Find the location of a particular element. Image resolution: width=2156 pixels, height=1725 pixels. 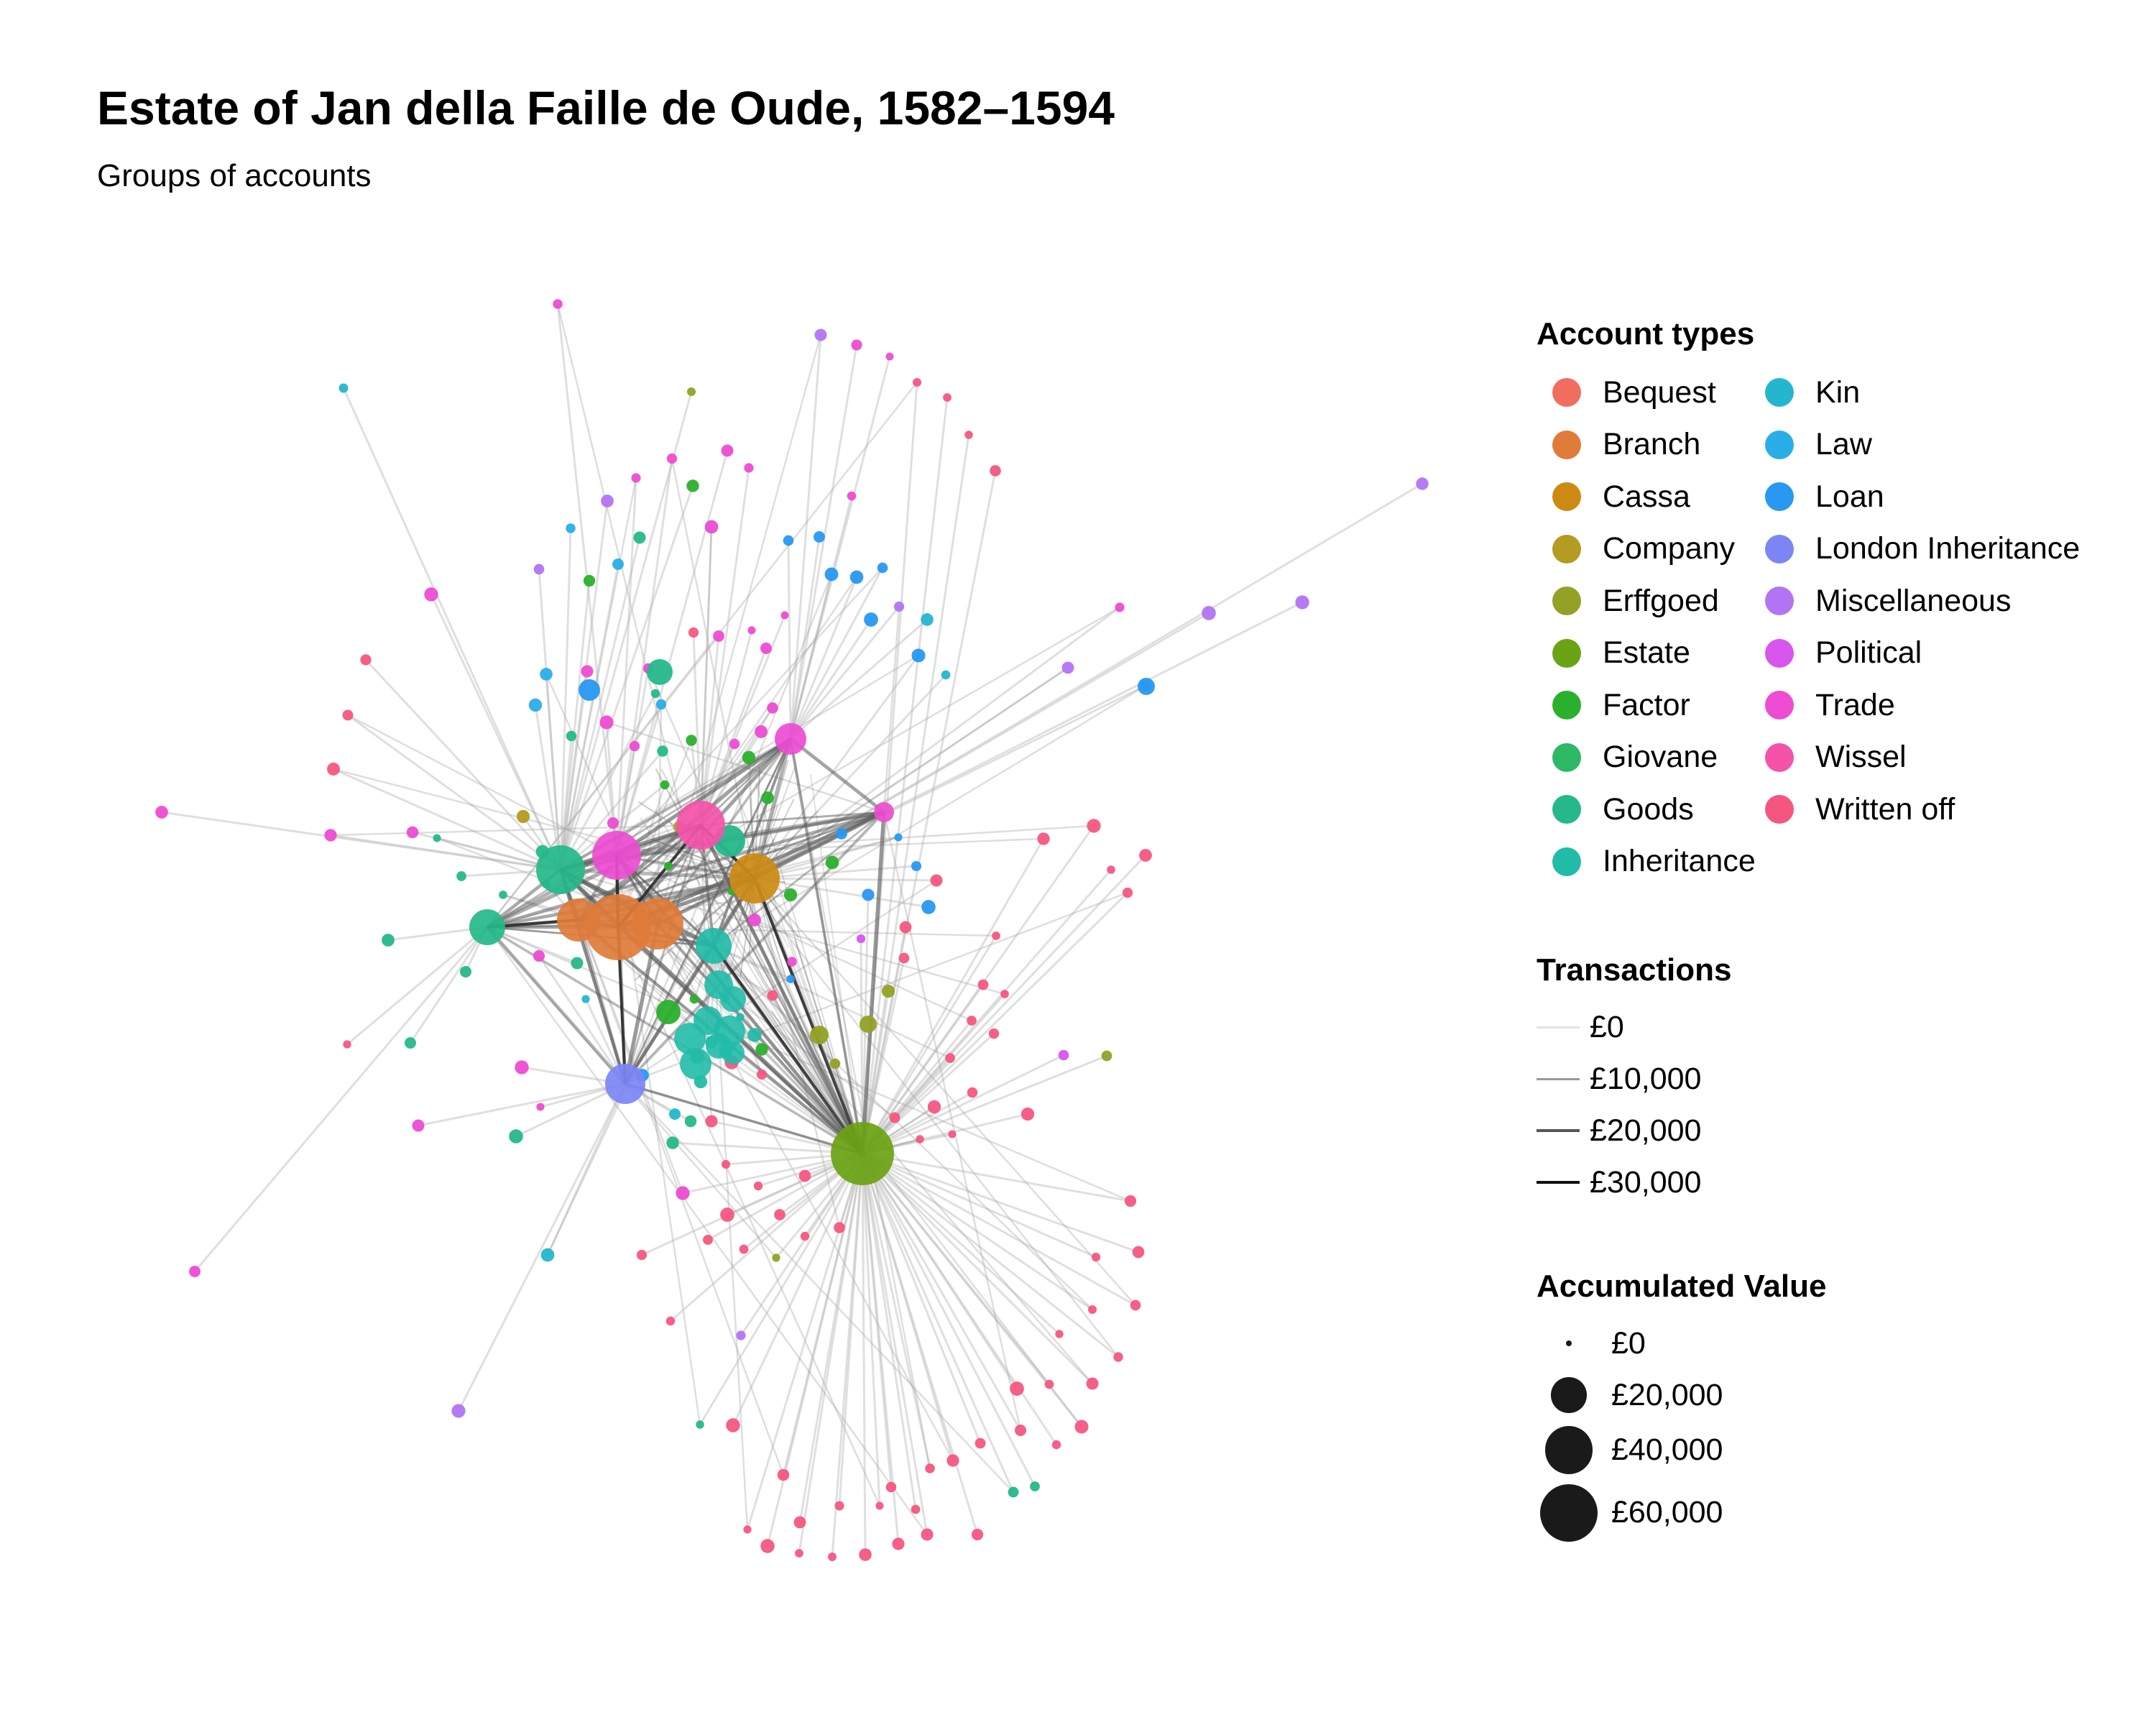

hub-node-branch3 is located at coordinates (578, 920).